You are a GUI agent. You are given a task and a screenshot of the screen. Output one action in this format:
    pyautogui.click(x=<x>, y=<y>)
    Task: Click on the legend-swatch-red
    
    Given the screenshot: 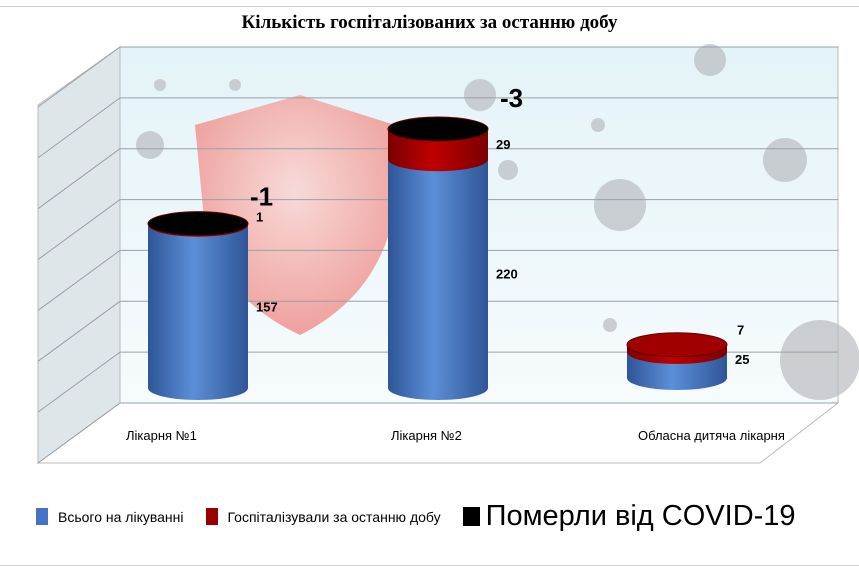 What is the action you would take?
    pyautogui.click(x=211, y=516)
    